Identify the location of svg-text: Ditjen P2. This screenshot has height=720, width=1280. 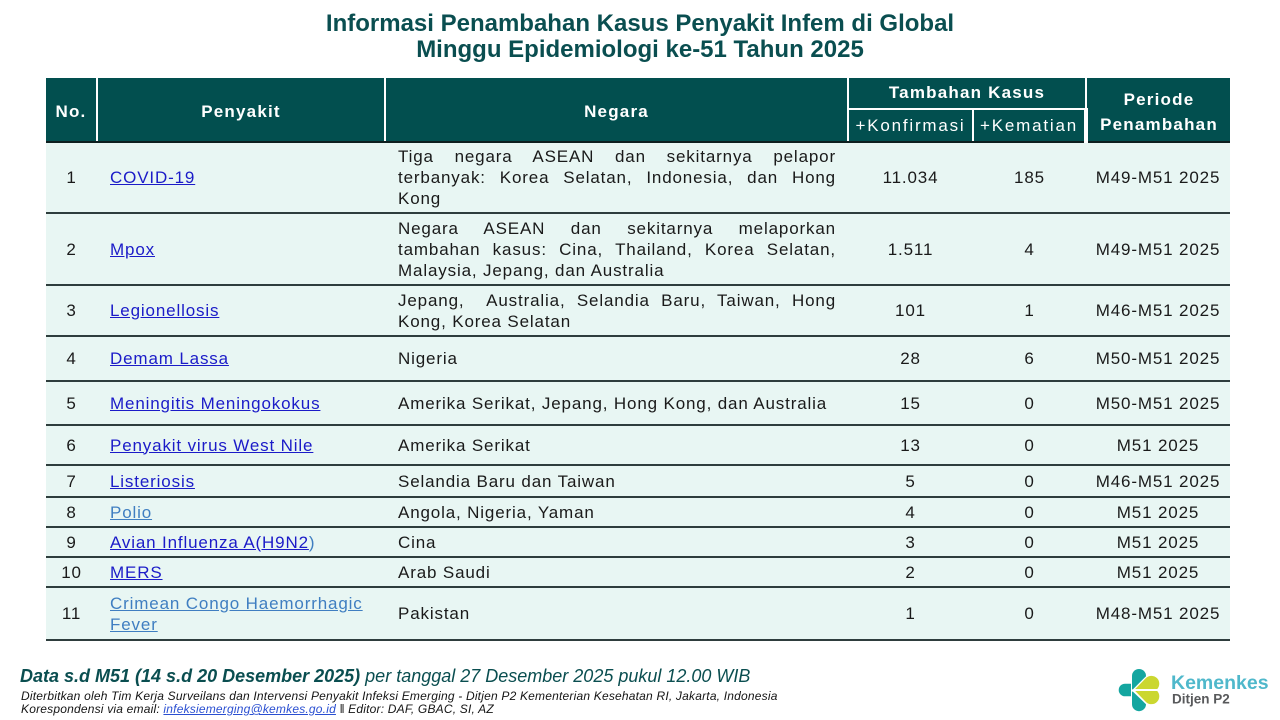
(1201, 699).